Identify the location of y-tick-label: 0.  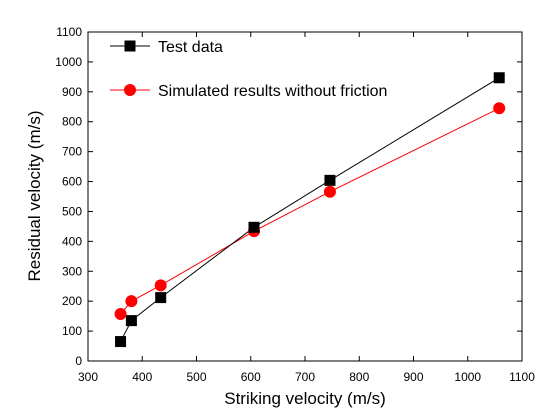
(78, 361).